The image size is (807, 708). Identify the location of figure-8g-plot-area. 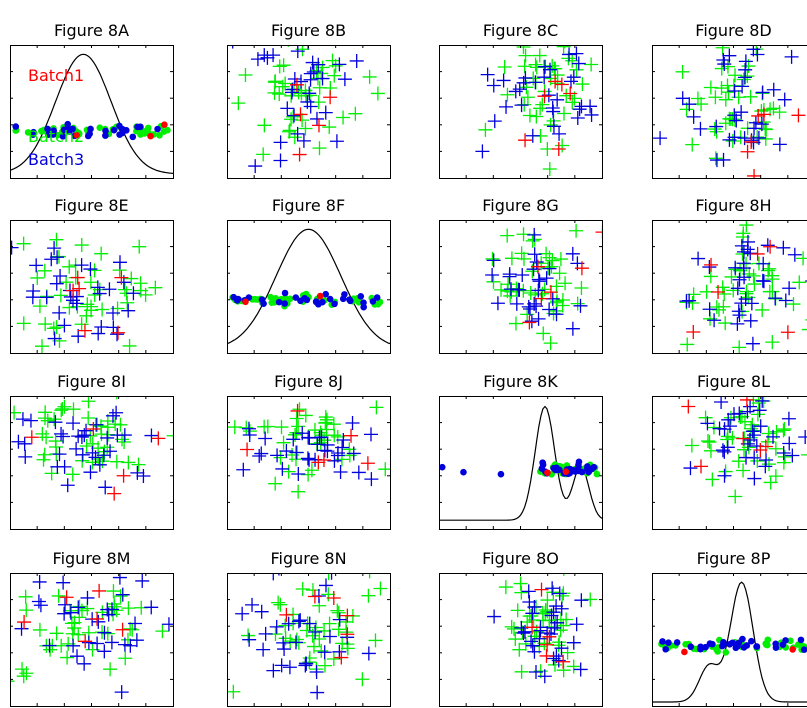
(543, 287).